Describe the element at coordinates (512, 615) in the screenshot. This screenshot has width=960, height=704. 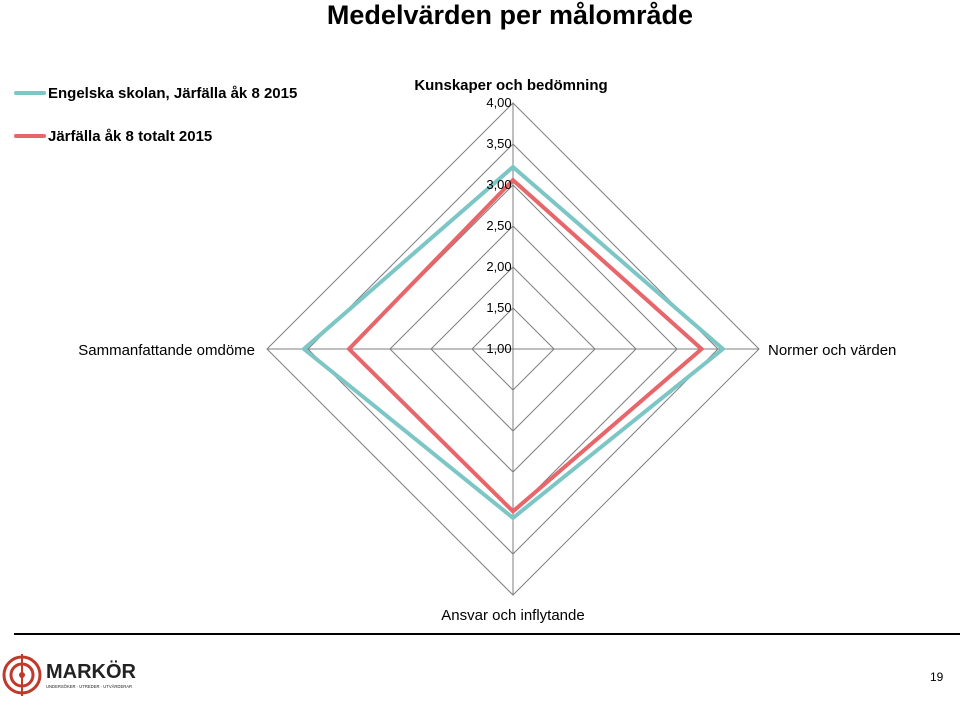
I see `axis-label: Ansvar och inflytande` at that location.